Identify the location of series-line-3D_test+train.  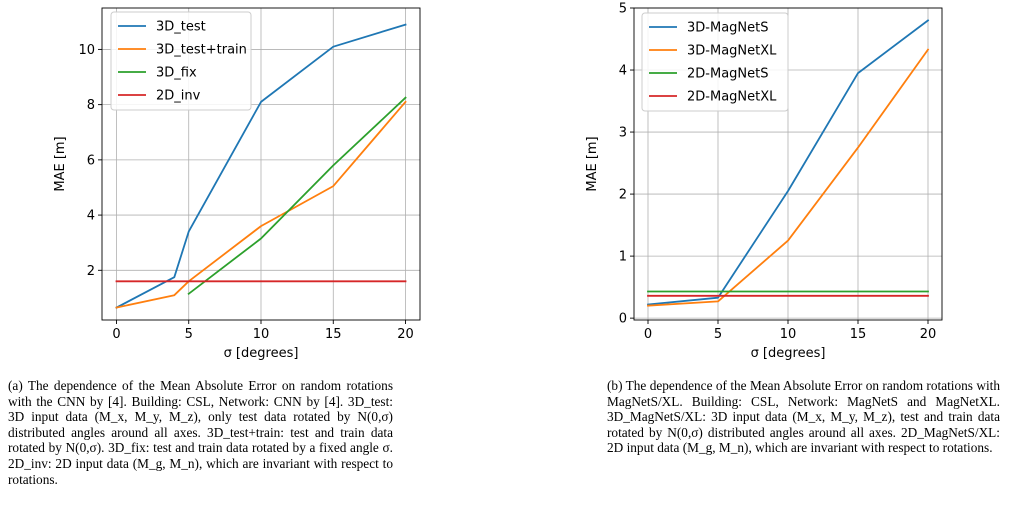
(261, 204).